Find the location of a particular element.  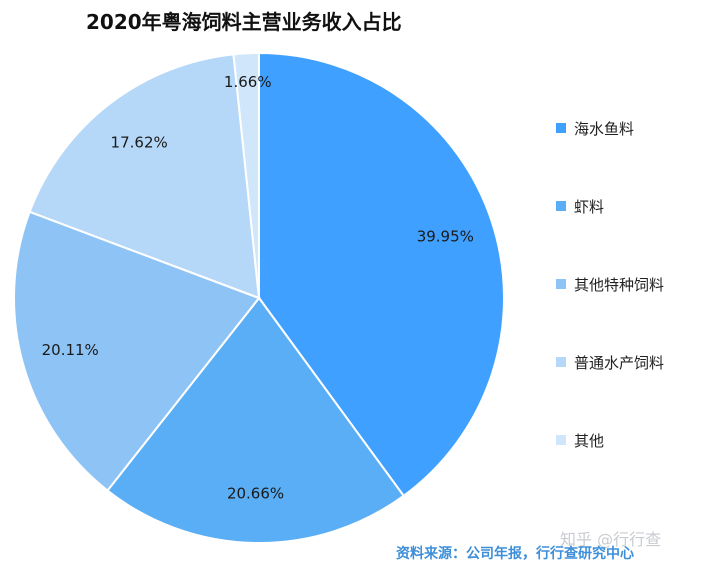

legend-label: 其他特种饲料 is located at coordinates (619, 284).